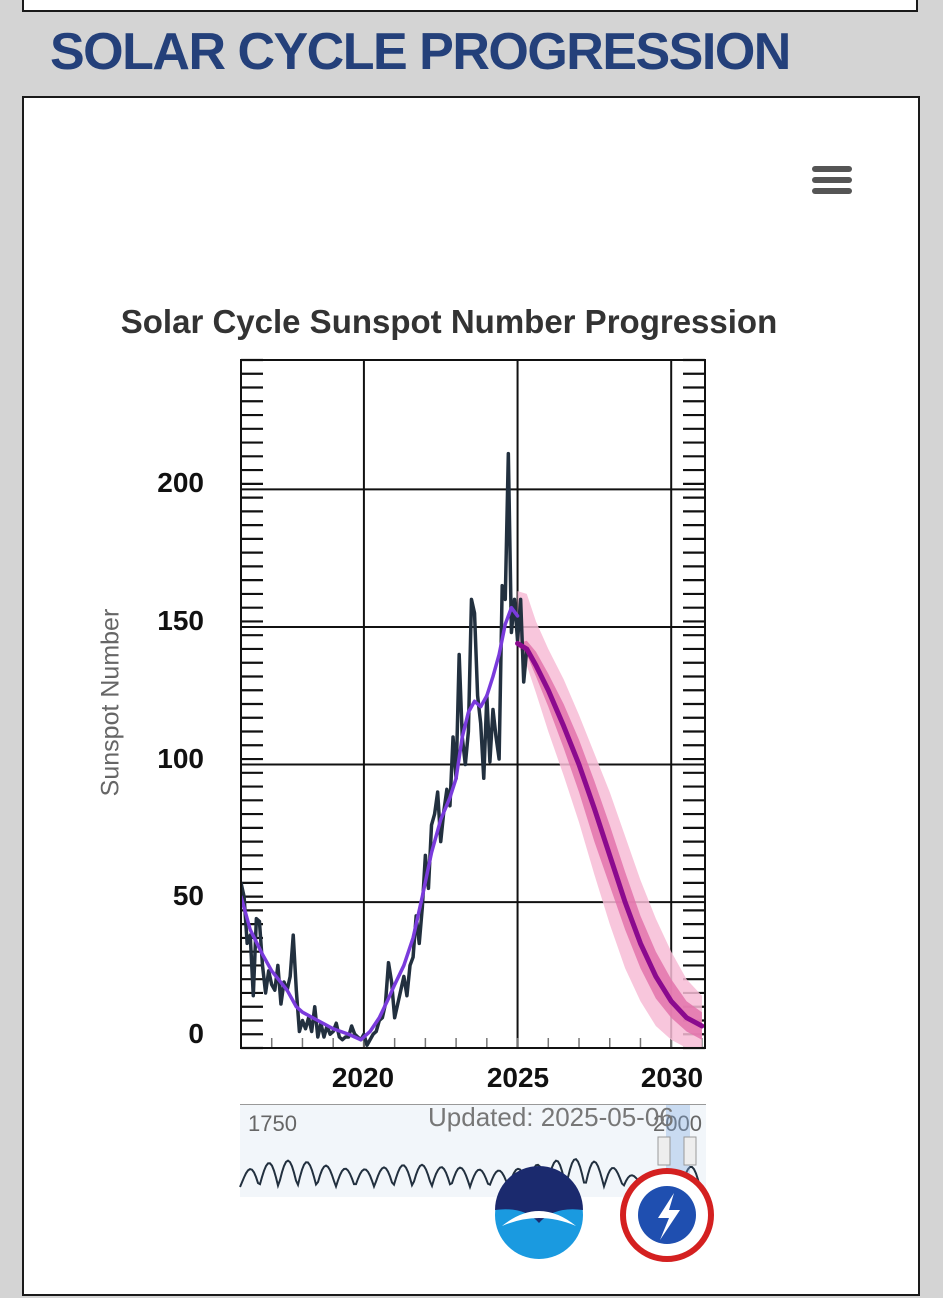  Describe the element at coordinates (180, 482) in the screenshot. I see `y-tick-label-200: 200` at that location.